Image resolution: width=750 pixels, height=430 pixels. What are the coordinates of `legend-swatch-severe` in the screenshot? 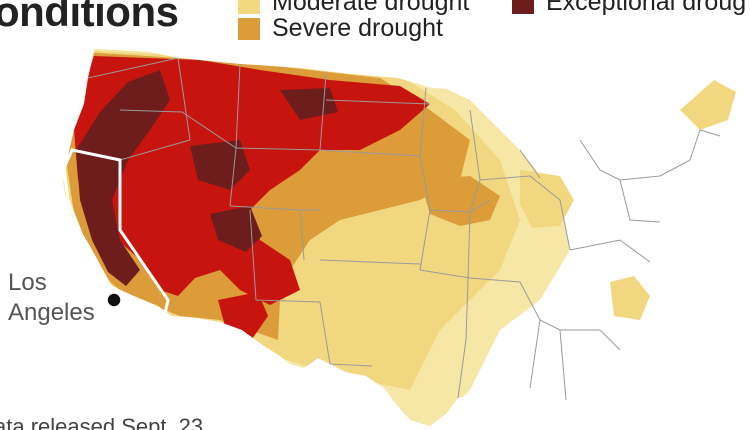 It's located at (249, 28).